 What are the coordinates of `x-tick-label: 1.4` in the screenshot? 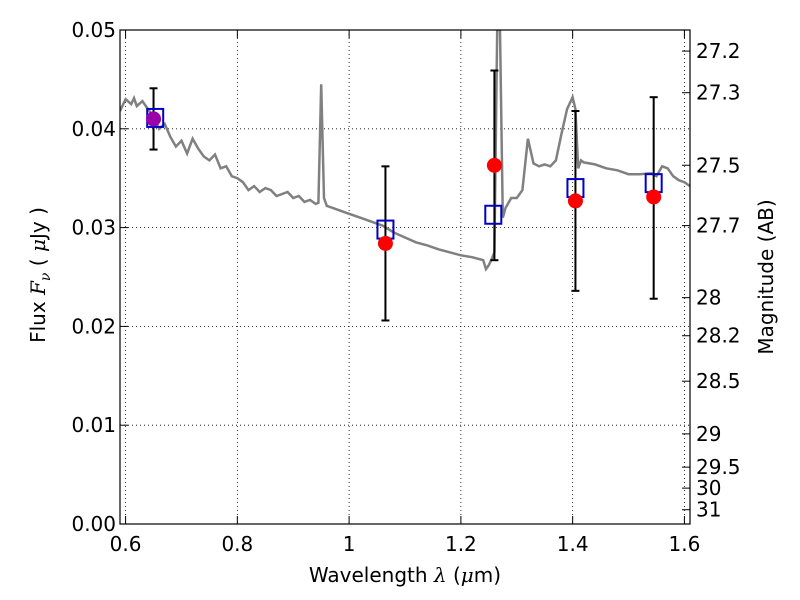 It's located at (573, 544).